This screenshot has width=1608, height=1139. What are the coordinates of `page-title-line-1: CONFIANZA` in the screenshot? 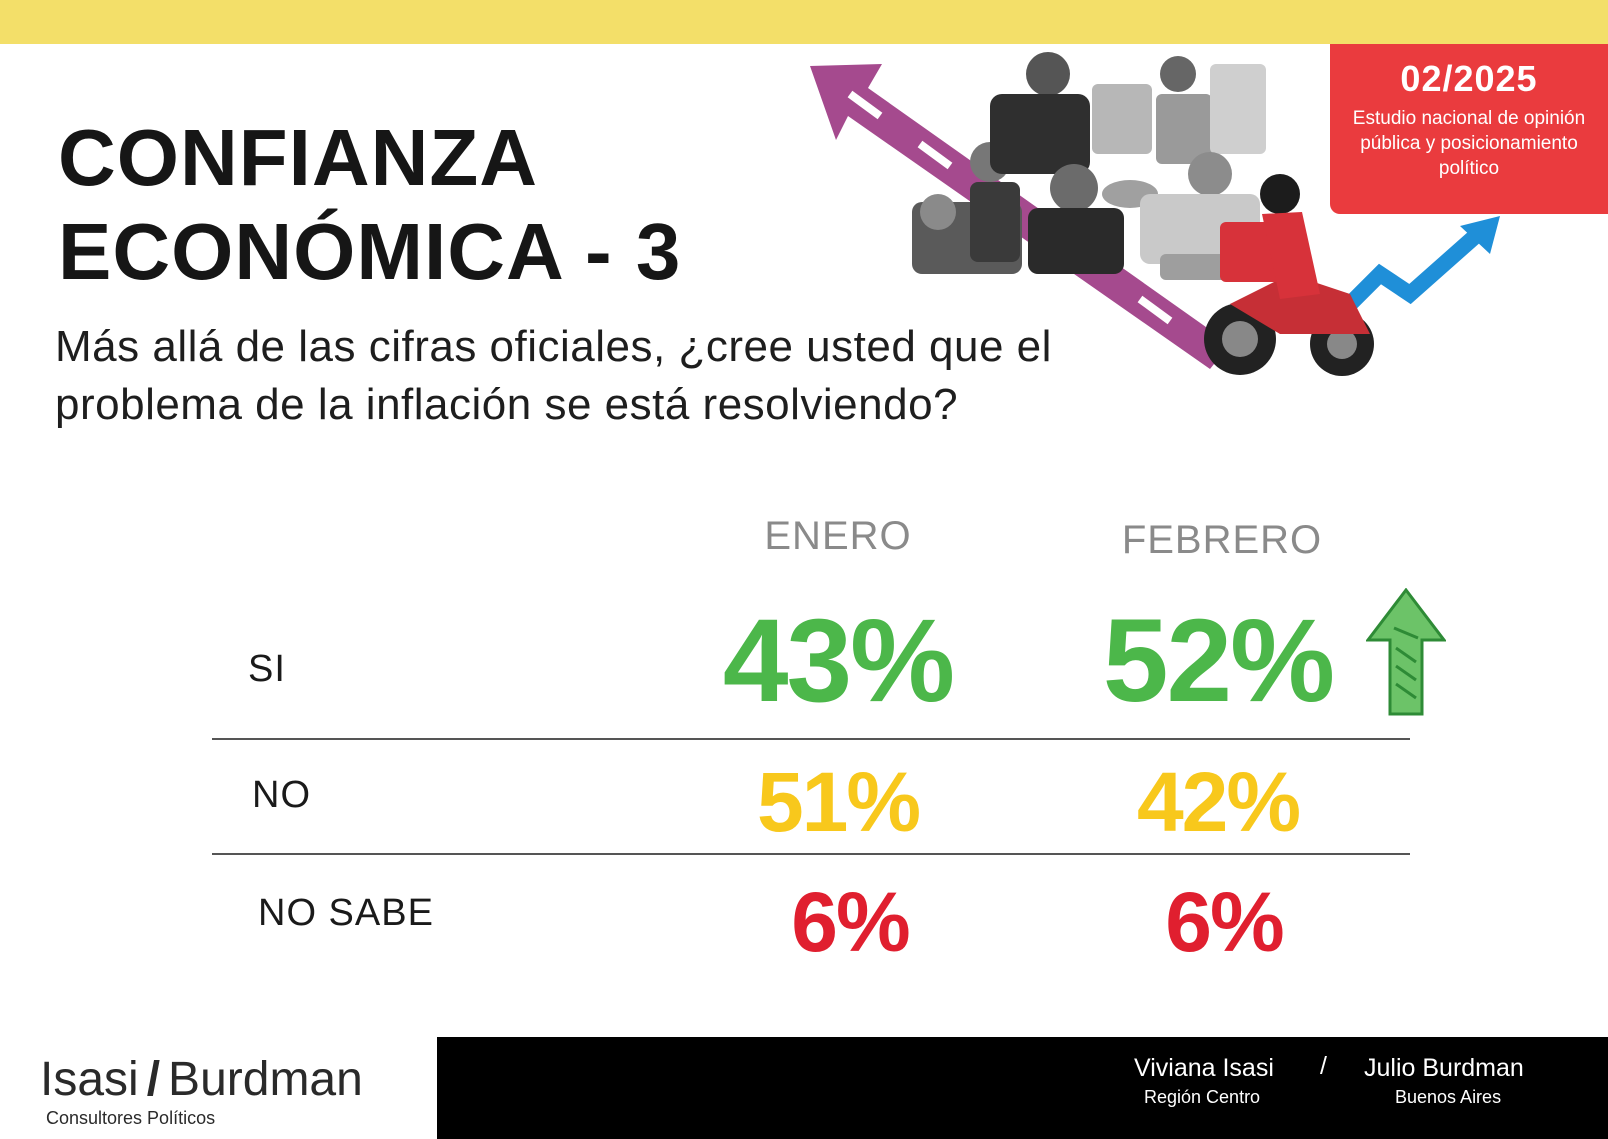 It's located at (298, 157).